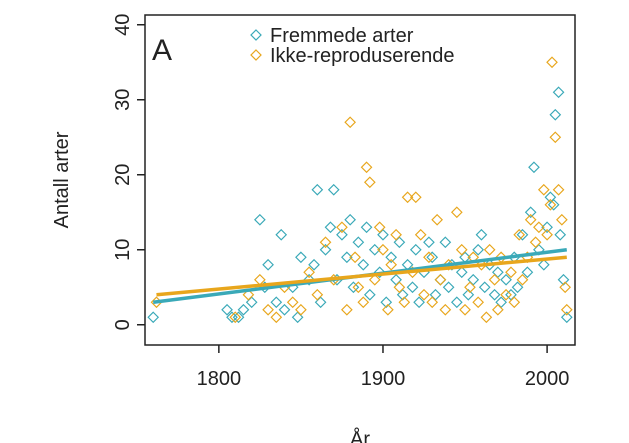 This screenshot has height=443, width=629. I want to click on legend-label: Ikke-reproduserende, so click(362, 56).